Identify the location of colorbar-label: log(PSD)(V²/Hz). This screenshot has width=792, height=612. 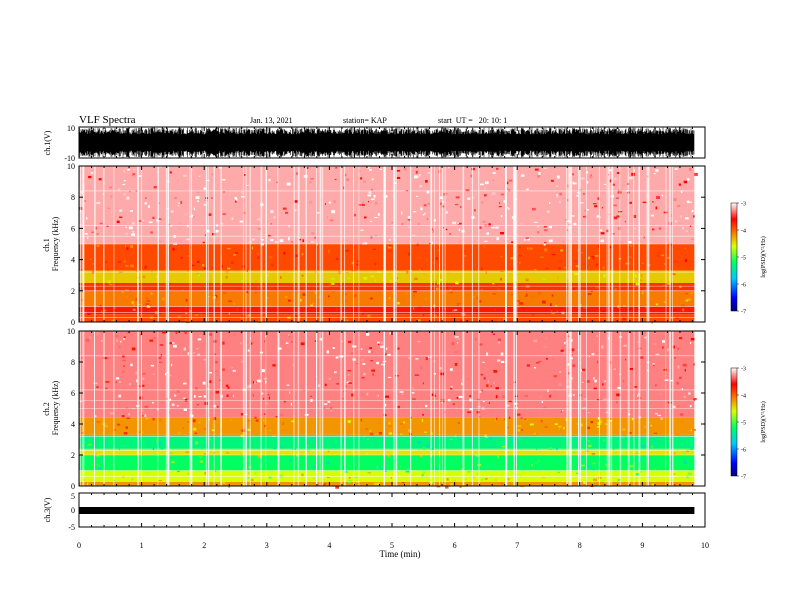
(763, 256).